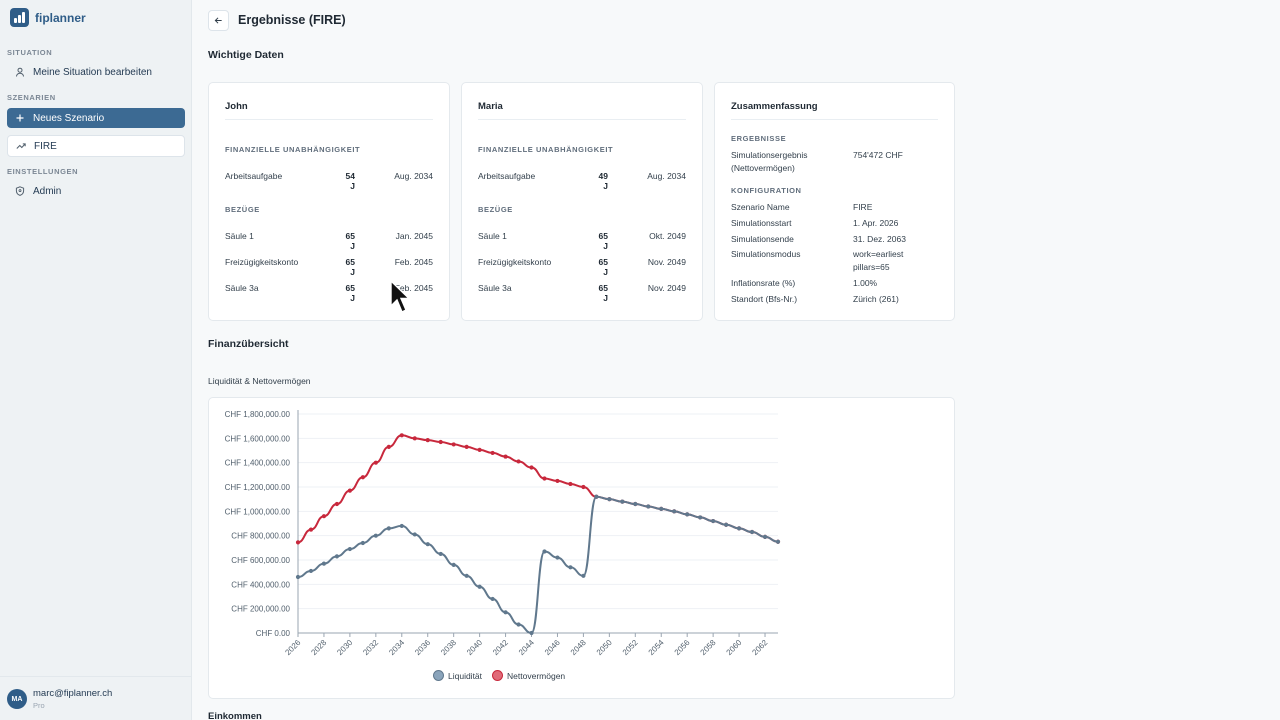 This screenshot has height=720, width=1280. I want to click on new-scenario-button: Neues Szenario, so click(96, 118).